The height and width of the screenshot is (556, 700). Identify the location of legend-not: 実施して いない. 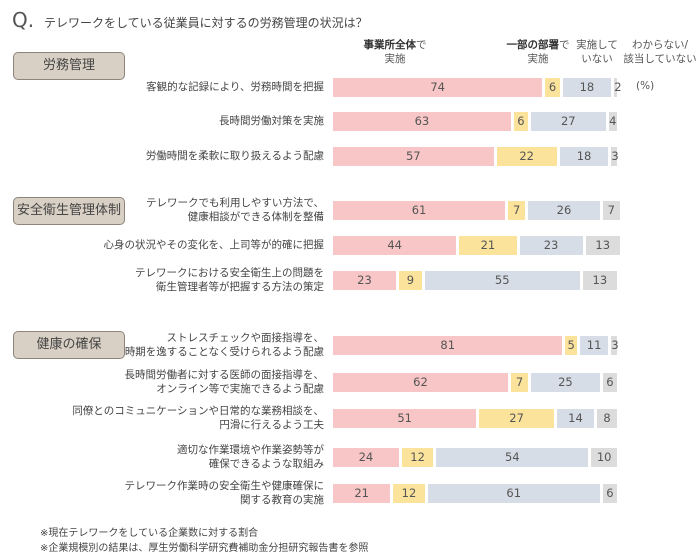
(597, 52).